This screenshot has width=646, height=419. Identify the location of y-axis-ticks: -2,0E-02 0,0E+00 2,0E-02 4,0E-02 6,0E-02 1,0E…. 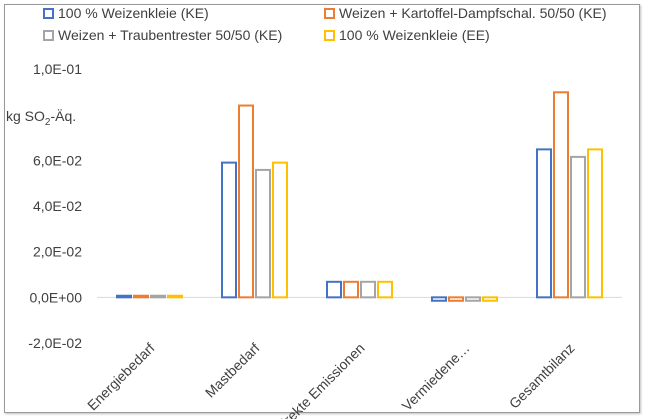
(55, 206).